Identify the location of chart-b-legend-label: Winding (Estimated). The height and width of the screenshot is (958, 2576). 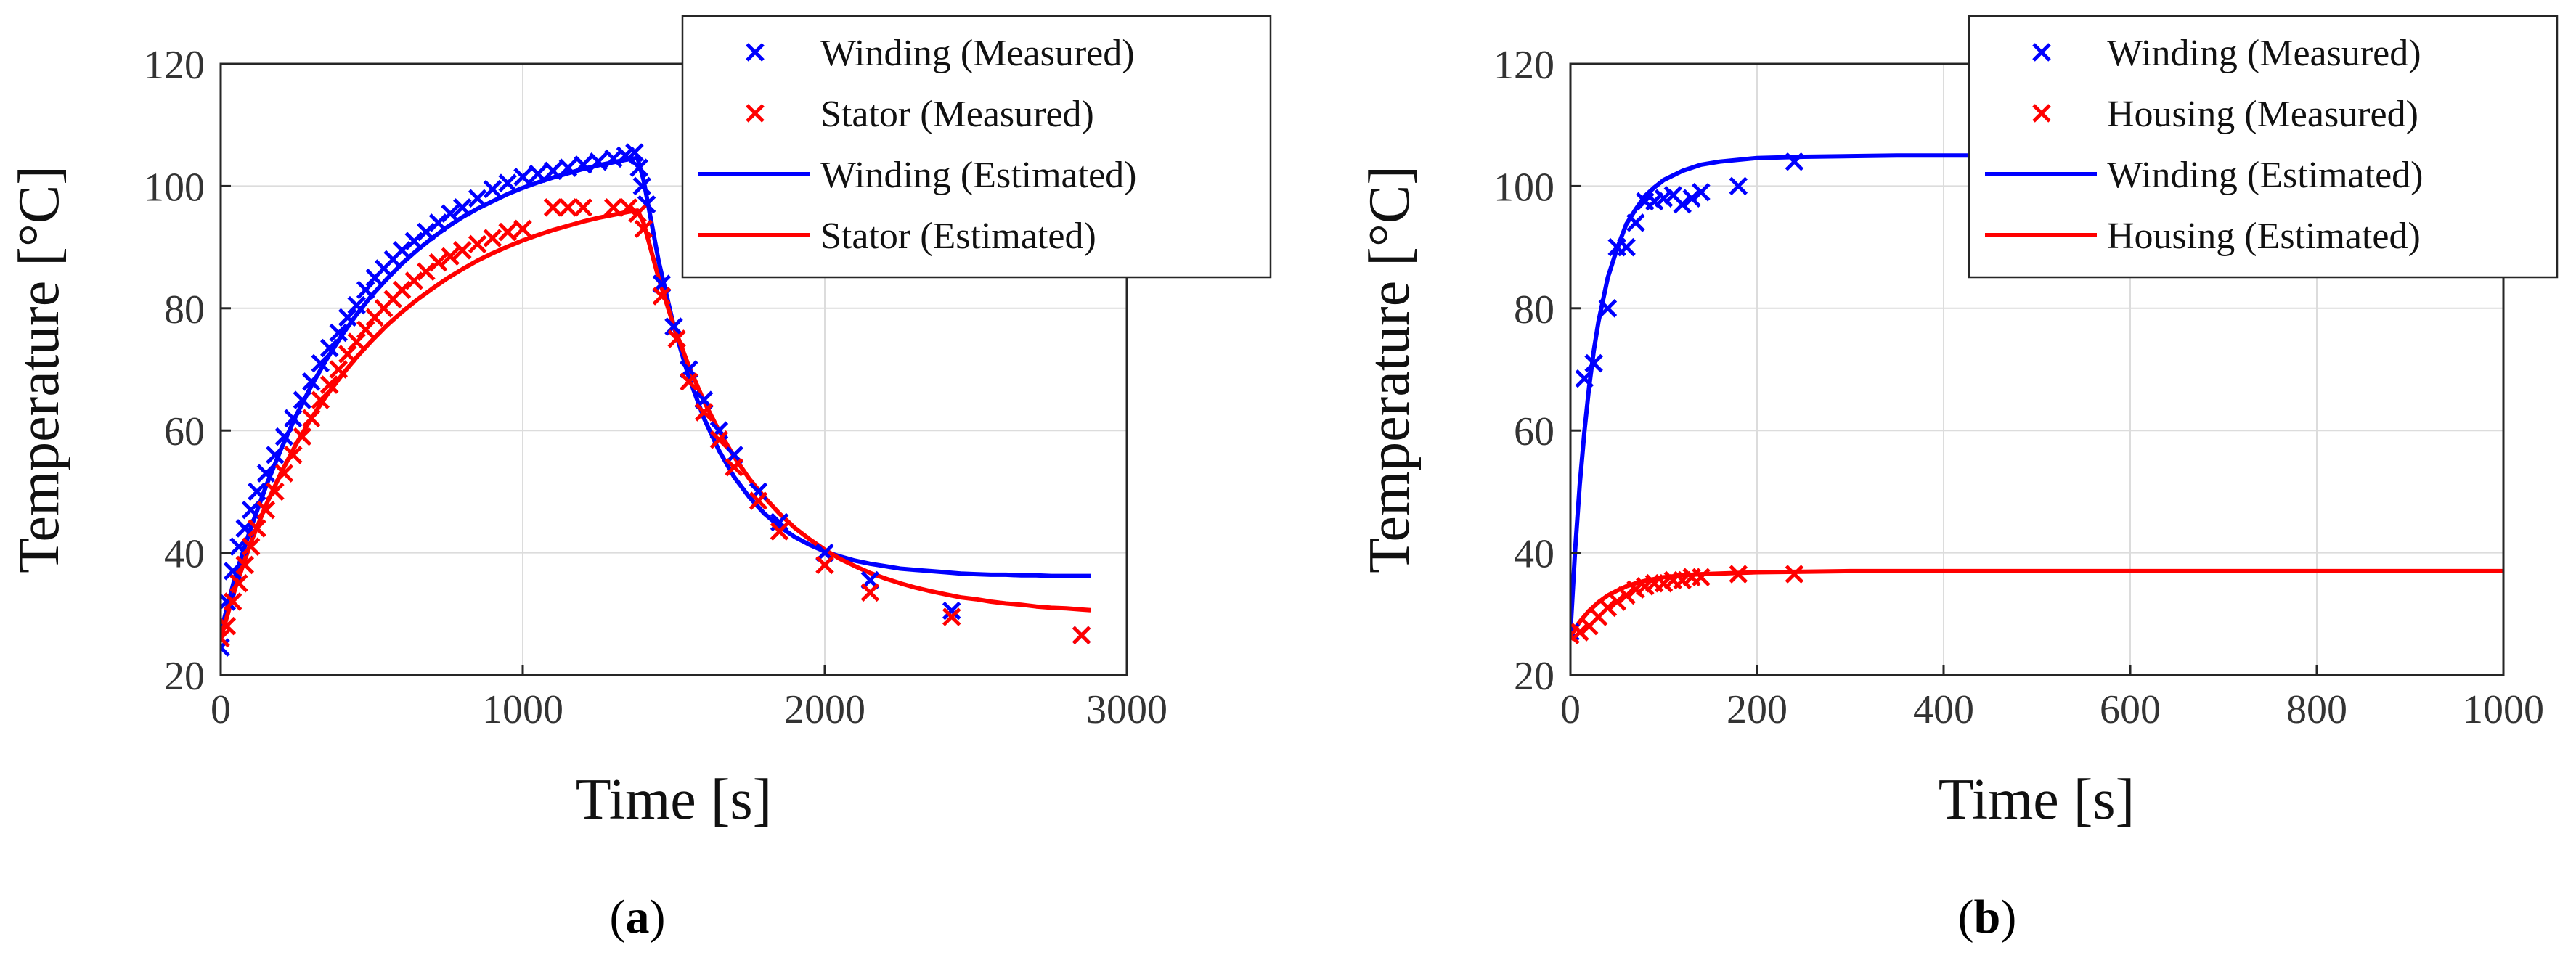
(2265, 175).